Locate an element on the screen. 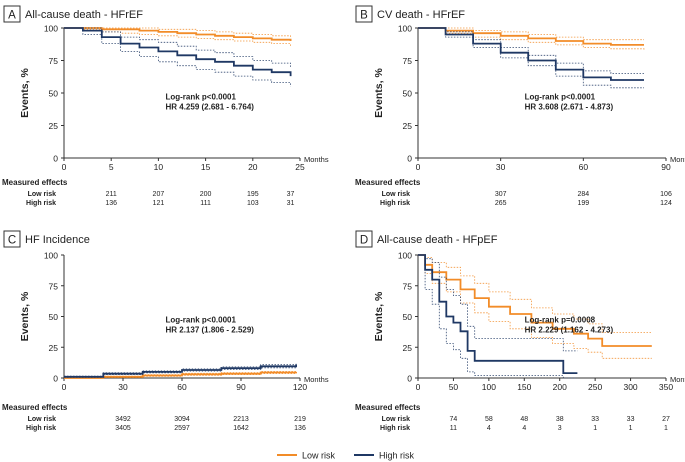 This screenshot has width=685, height=462. panel-letter: A is located at coordinates (12, 16).